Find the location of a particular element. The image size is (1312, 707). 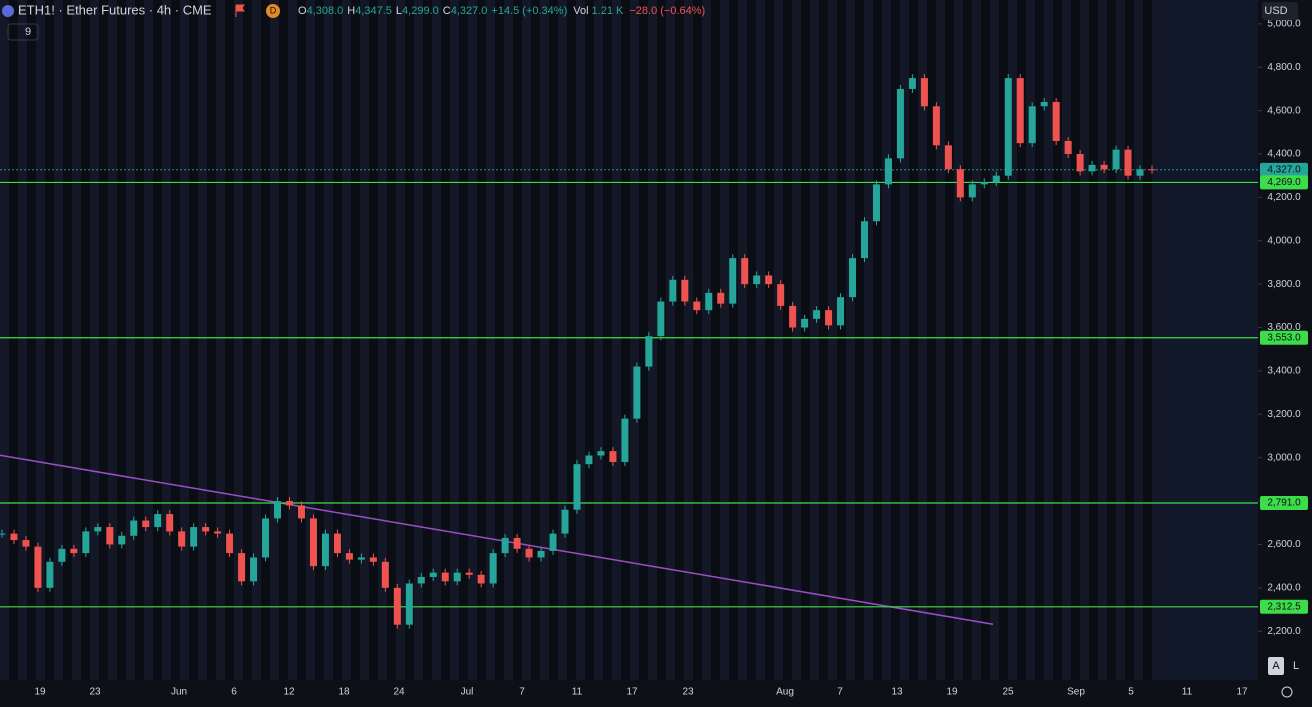

ohlc-value: 4,327.0 is located at coordinates (469, 11).